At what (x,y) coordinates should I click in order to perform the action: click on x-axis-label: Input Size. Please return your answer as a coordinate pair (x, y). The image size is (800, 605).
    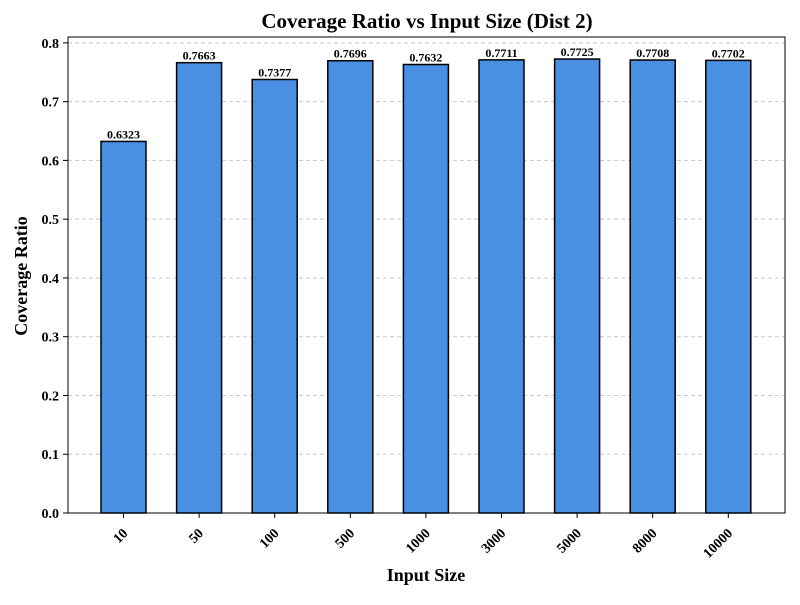
    Looking at the image, I should click on (426, 575).